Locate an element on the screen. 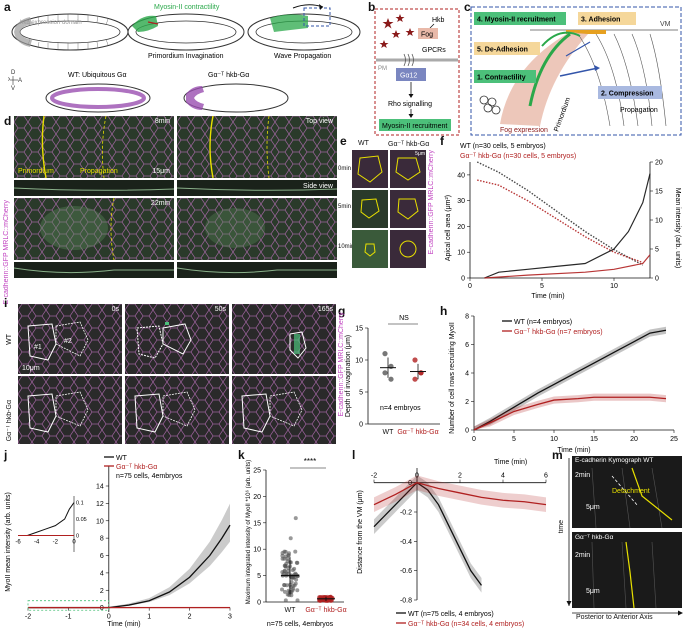  panel-g-label: g is located at coordinates (342, 311).